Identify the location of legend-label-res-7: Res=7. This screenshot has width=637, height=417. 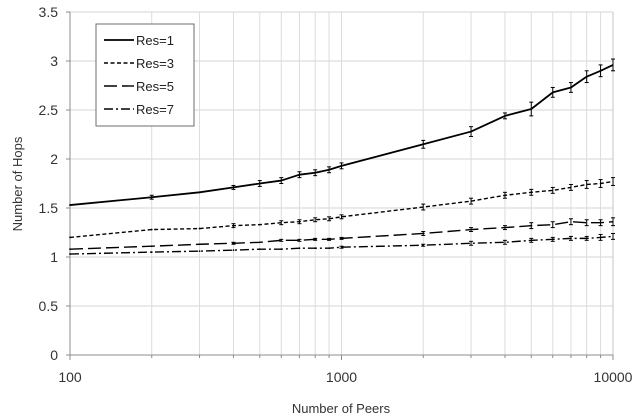
(155, 109).